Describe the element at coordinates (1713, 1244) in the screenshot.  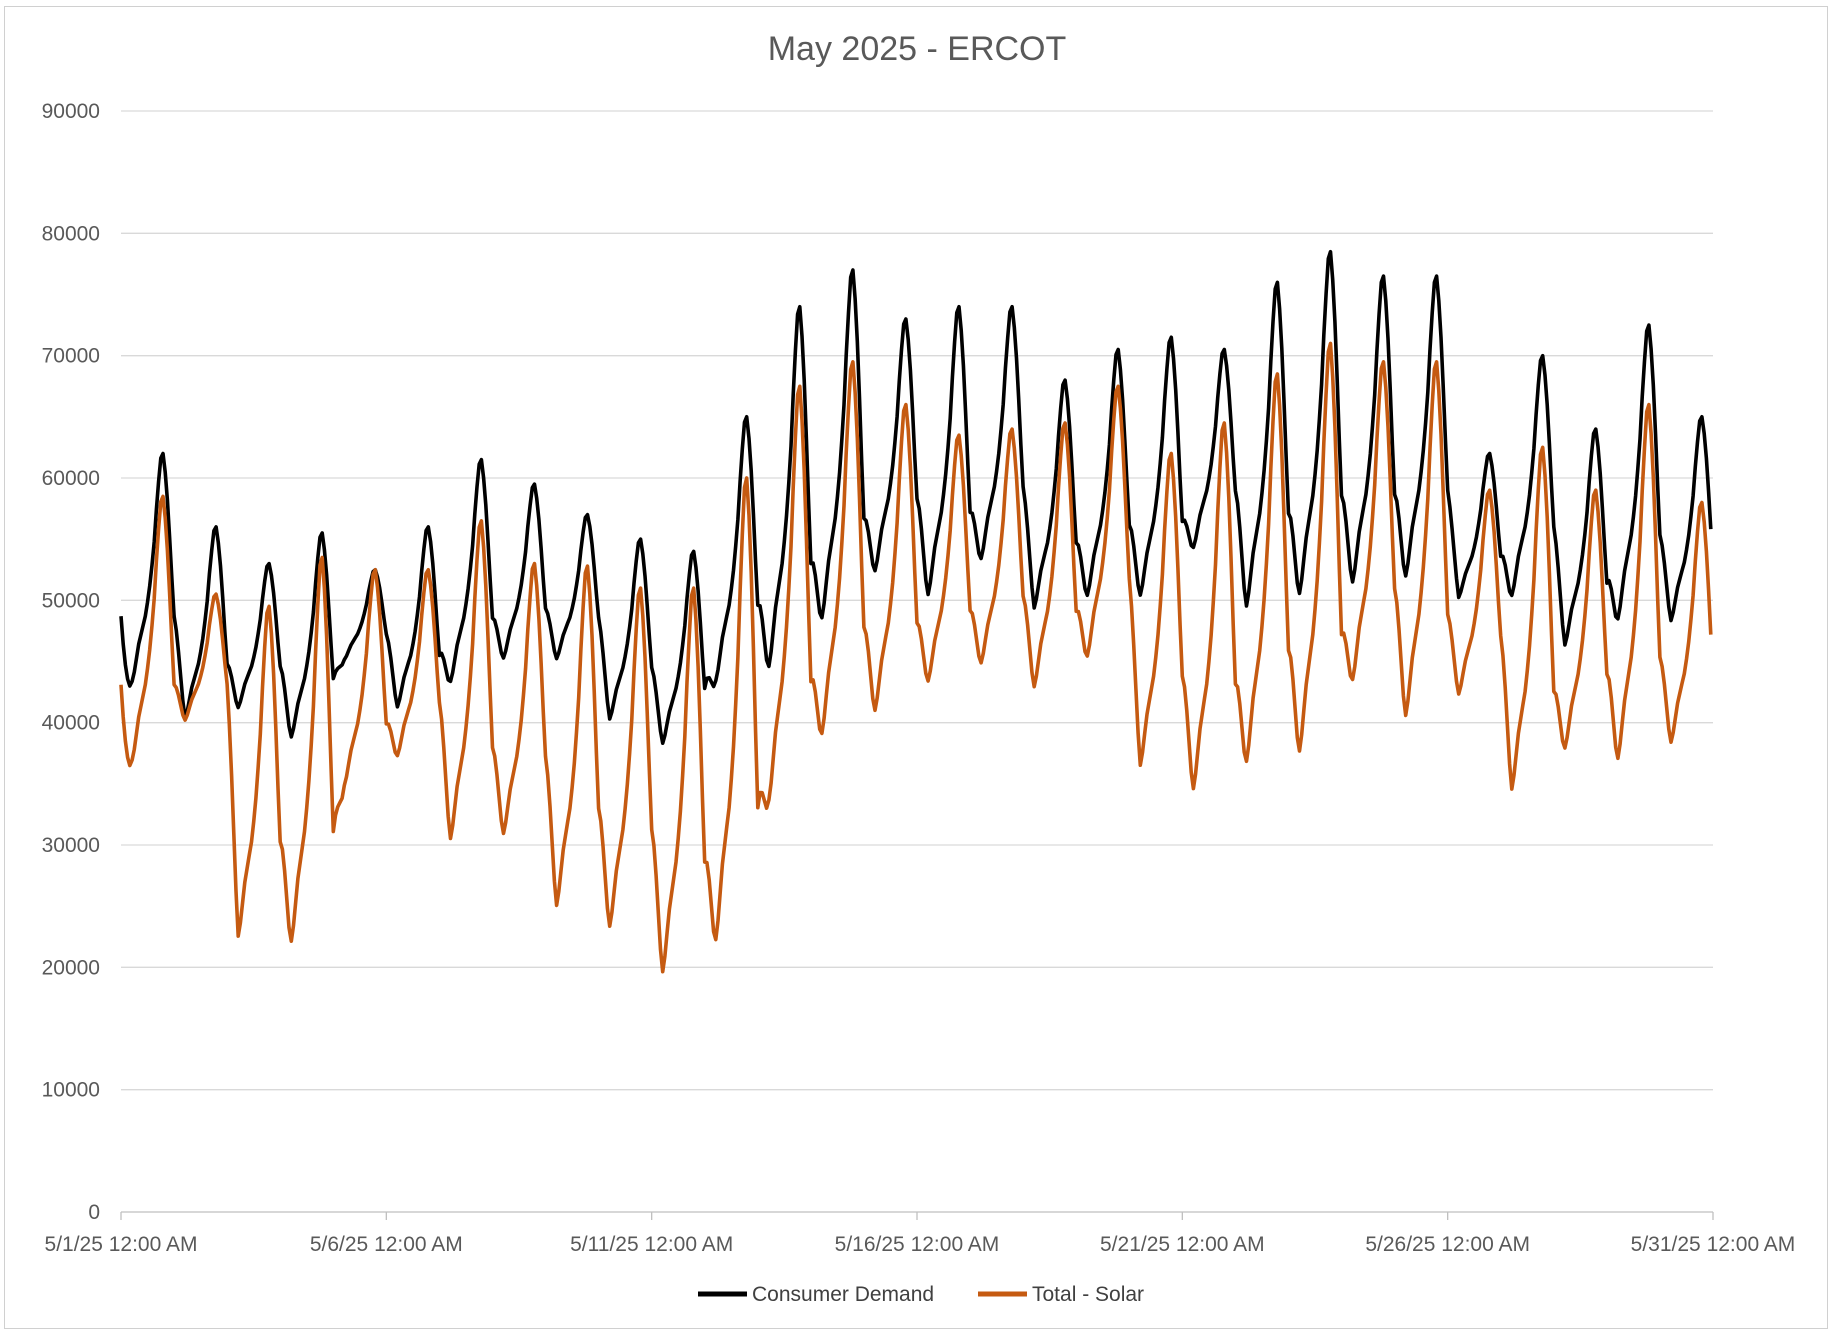
I see `x-tick-label: 5/31/25 12:00 AM` at that location.